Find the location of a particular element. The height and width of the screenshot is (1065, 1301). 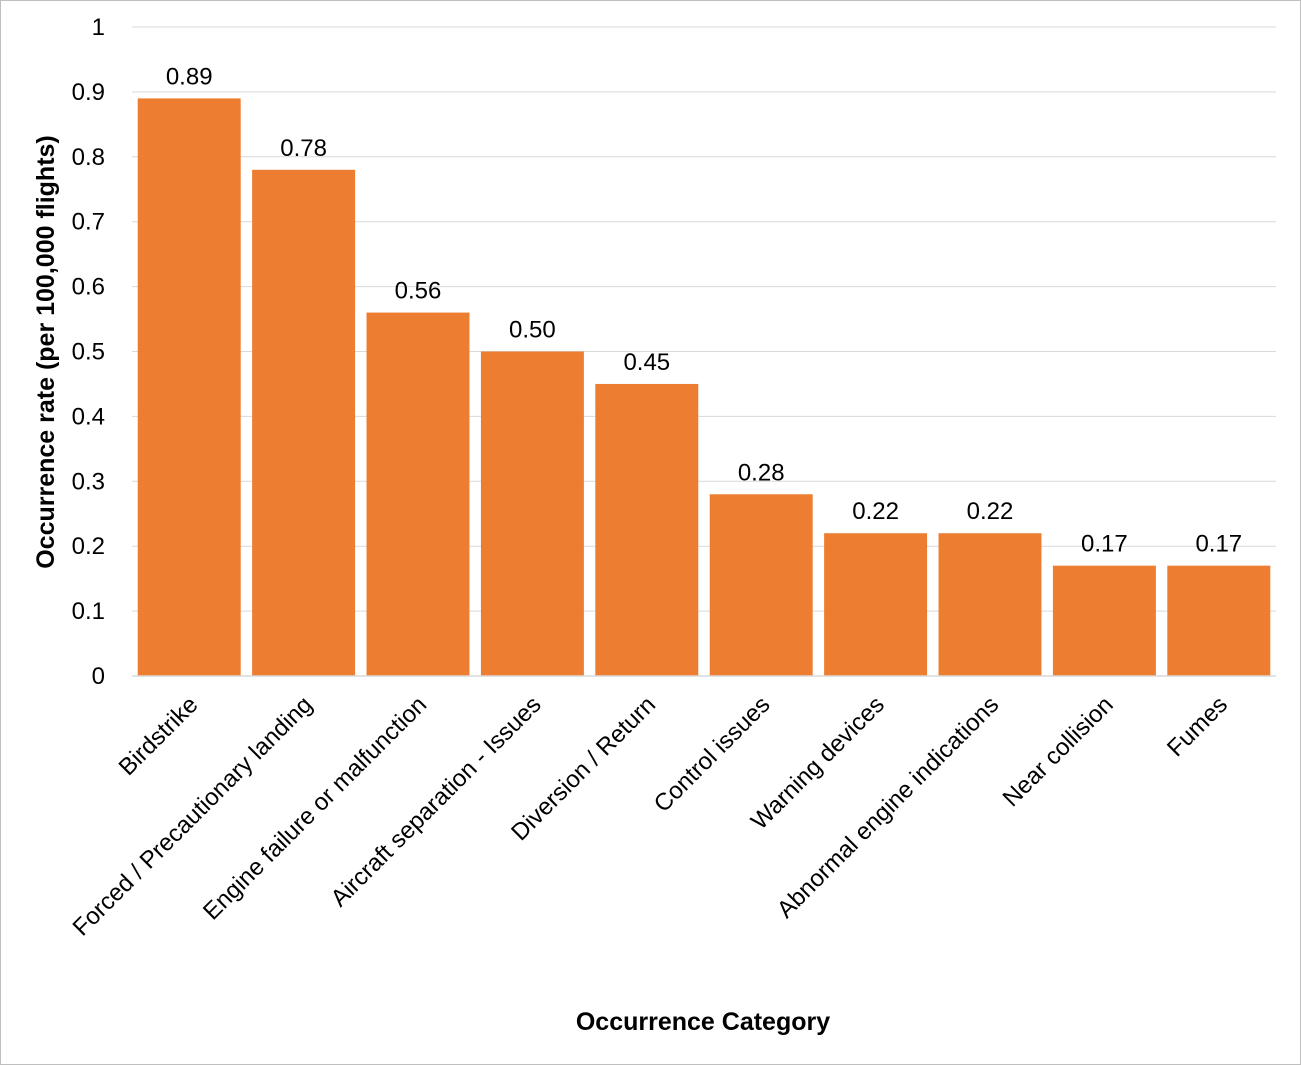

x-category-label: Fumes is located at coordinates (1197, 726).